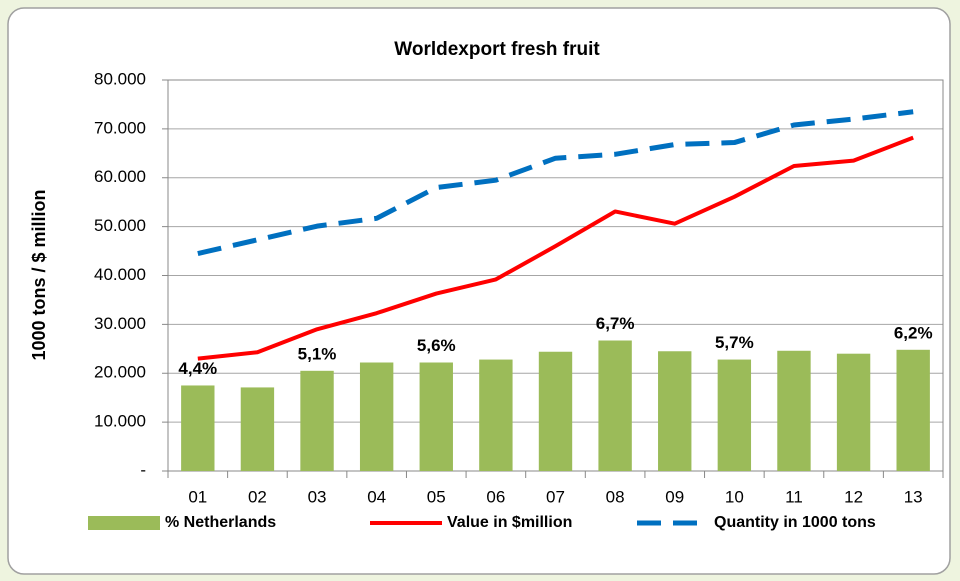 The image size is (960, 581). What do you see at coordinates (376, 496) in the screenshot?
I see `x-tick-label: 04` at bounding box center [376, 496].